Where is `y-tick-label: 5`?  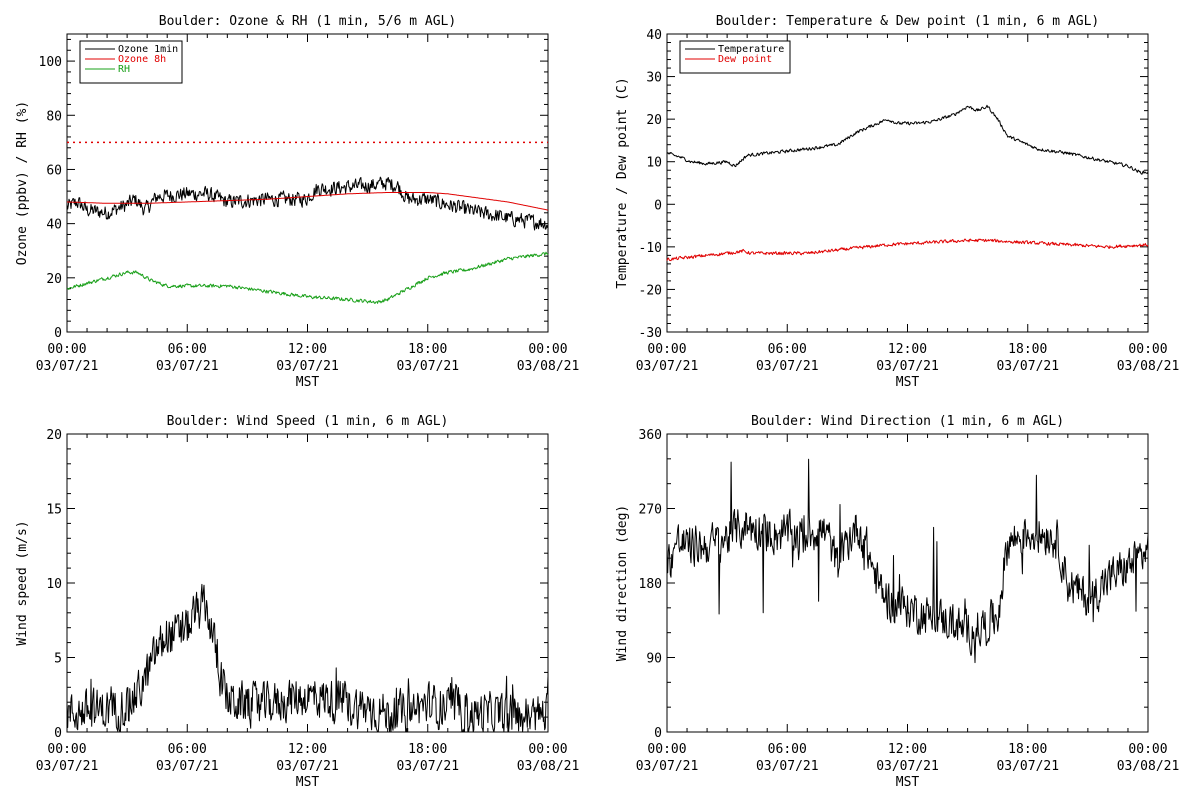
y-tick-label: 5 is located at coordinates (58, 659).